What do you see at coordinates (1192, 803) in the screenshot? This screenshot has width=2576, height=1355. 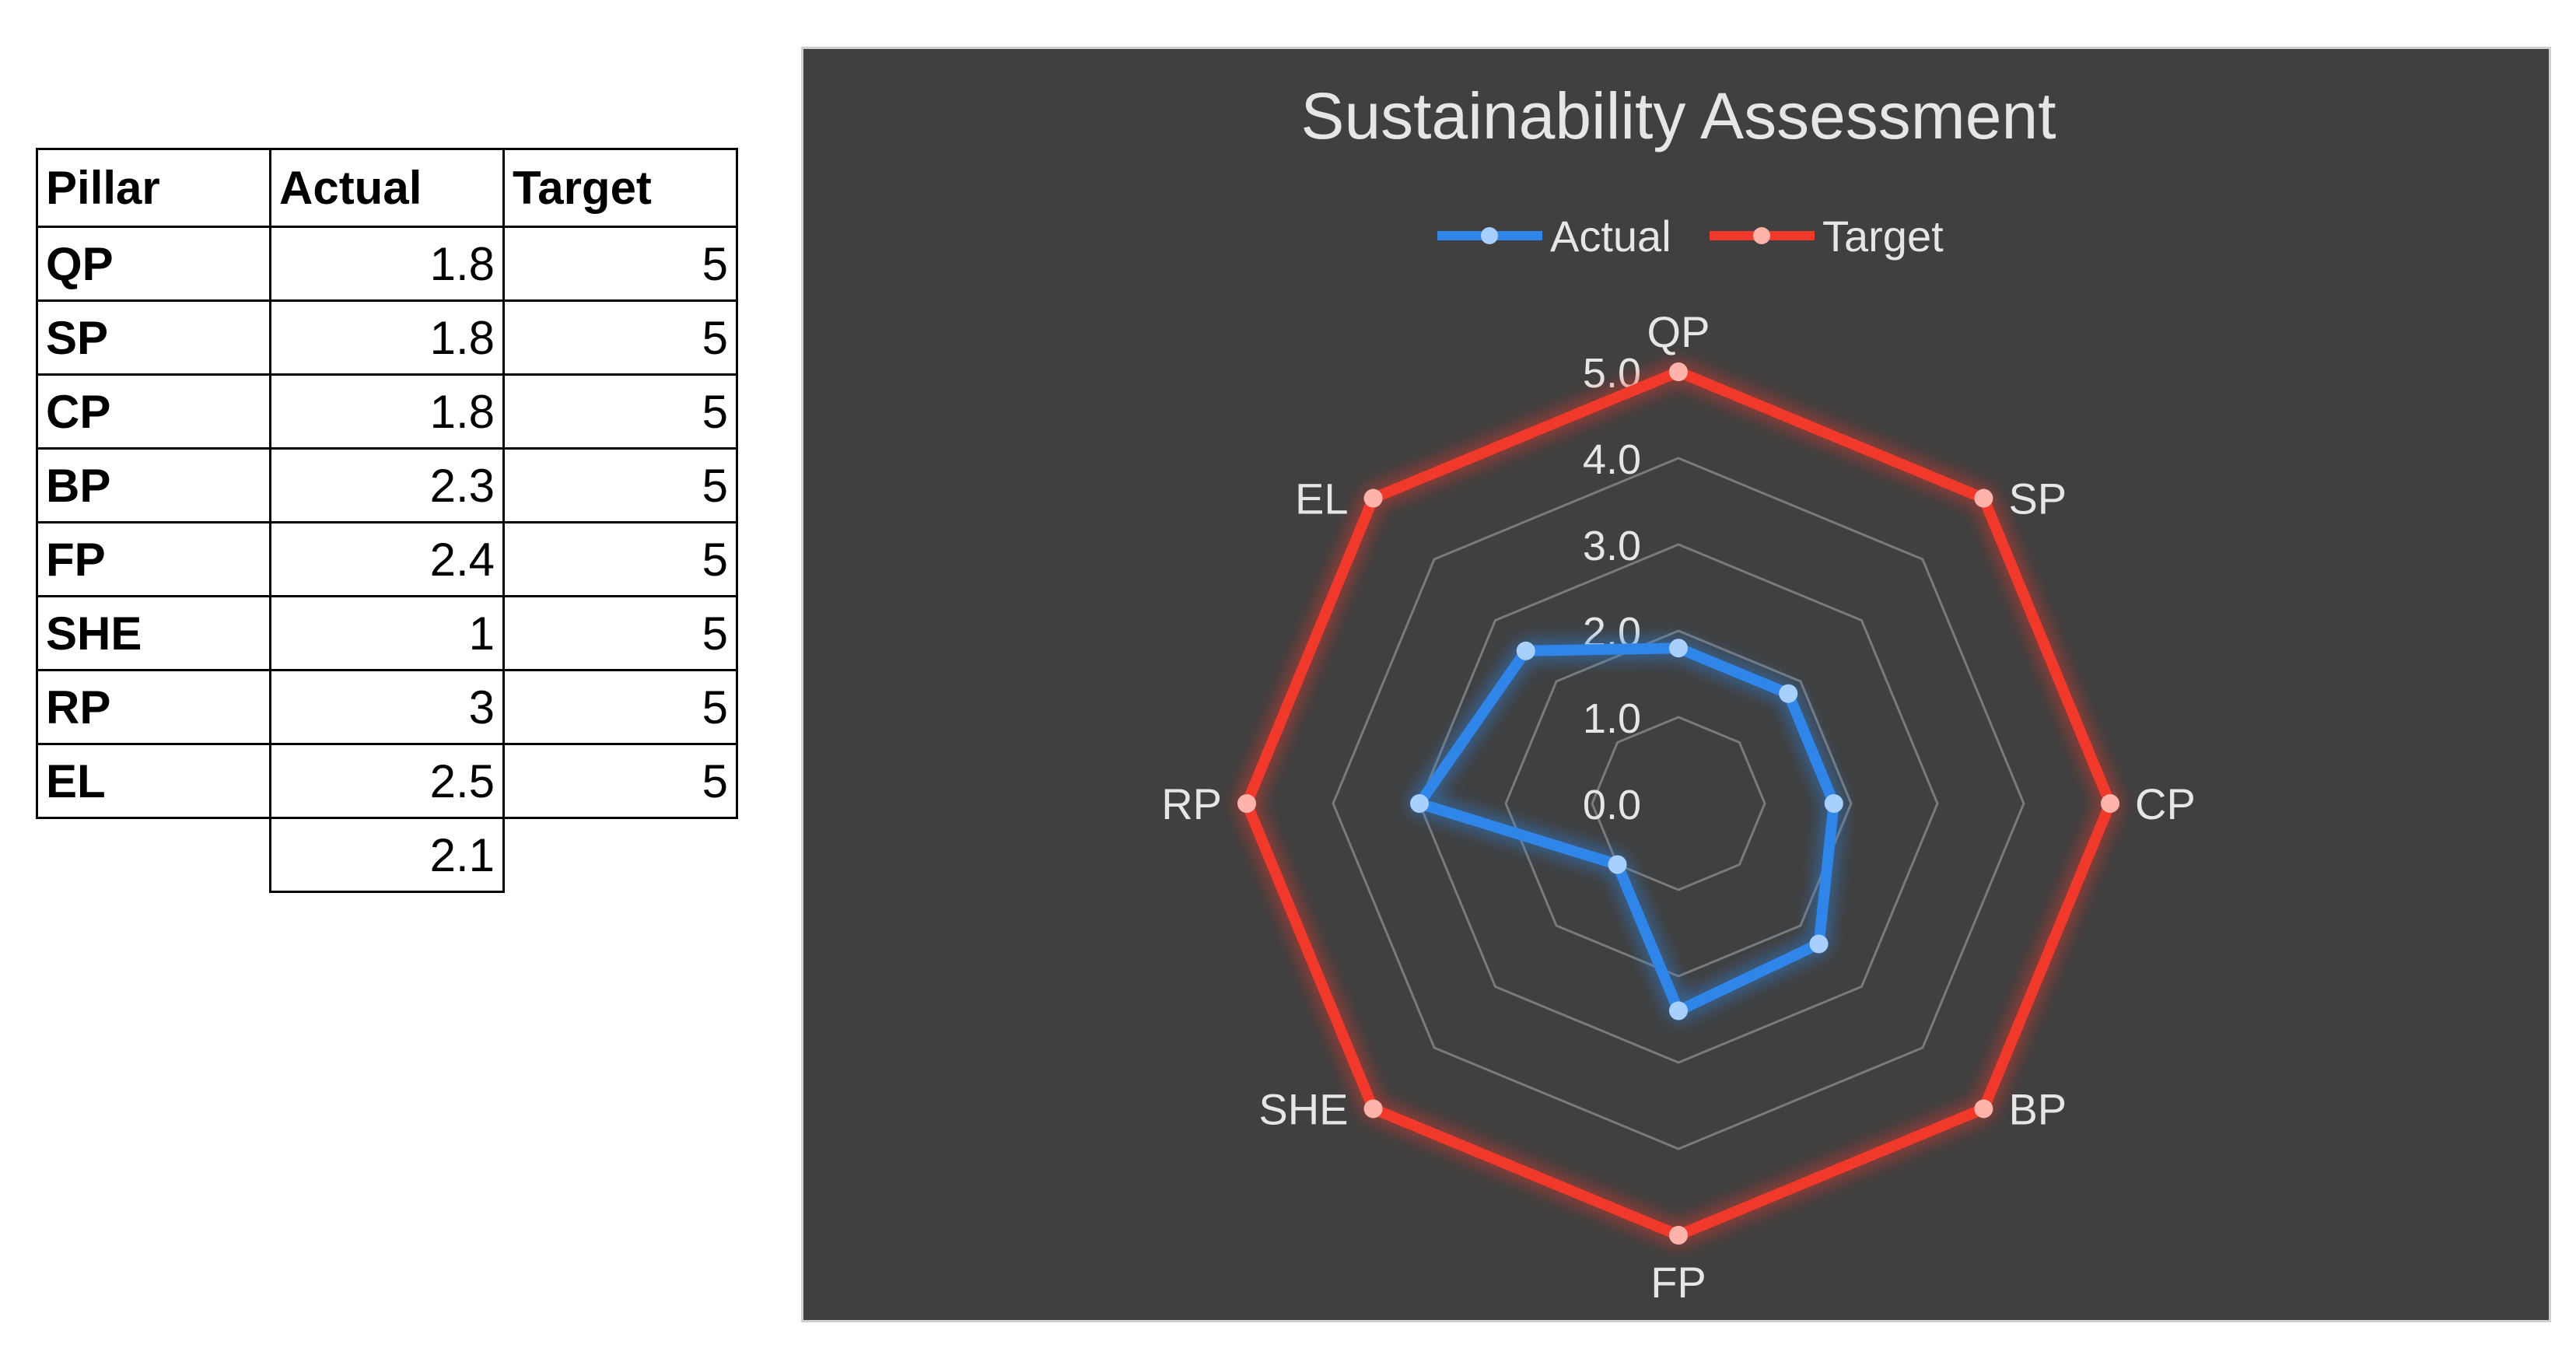 I see `category-label: RP` at bounding box center [1192, 803].